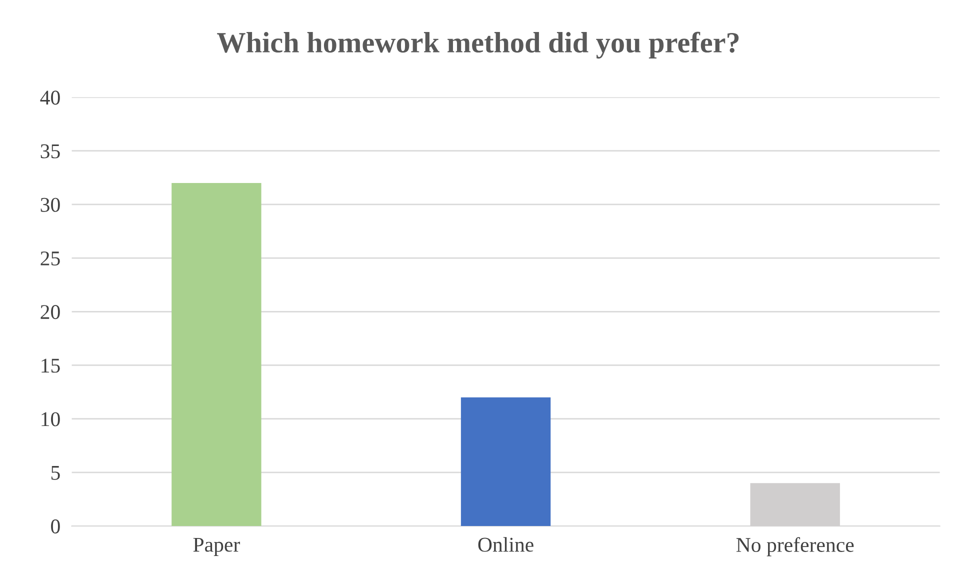 The width and height of the screenshot is (957, 579). Describe the element at coordinates (795, 546) in the screenshot. I see `x-tick-label: No preference` at that location.